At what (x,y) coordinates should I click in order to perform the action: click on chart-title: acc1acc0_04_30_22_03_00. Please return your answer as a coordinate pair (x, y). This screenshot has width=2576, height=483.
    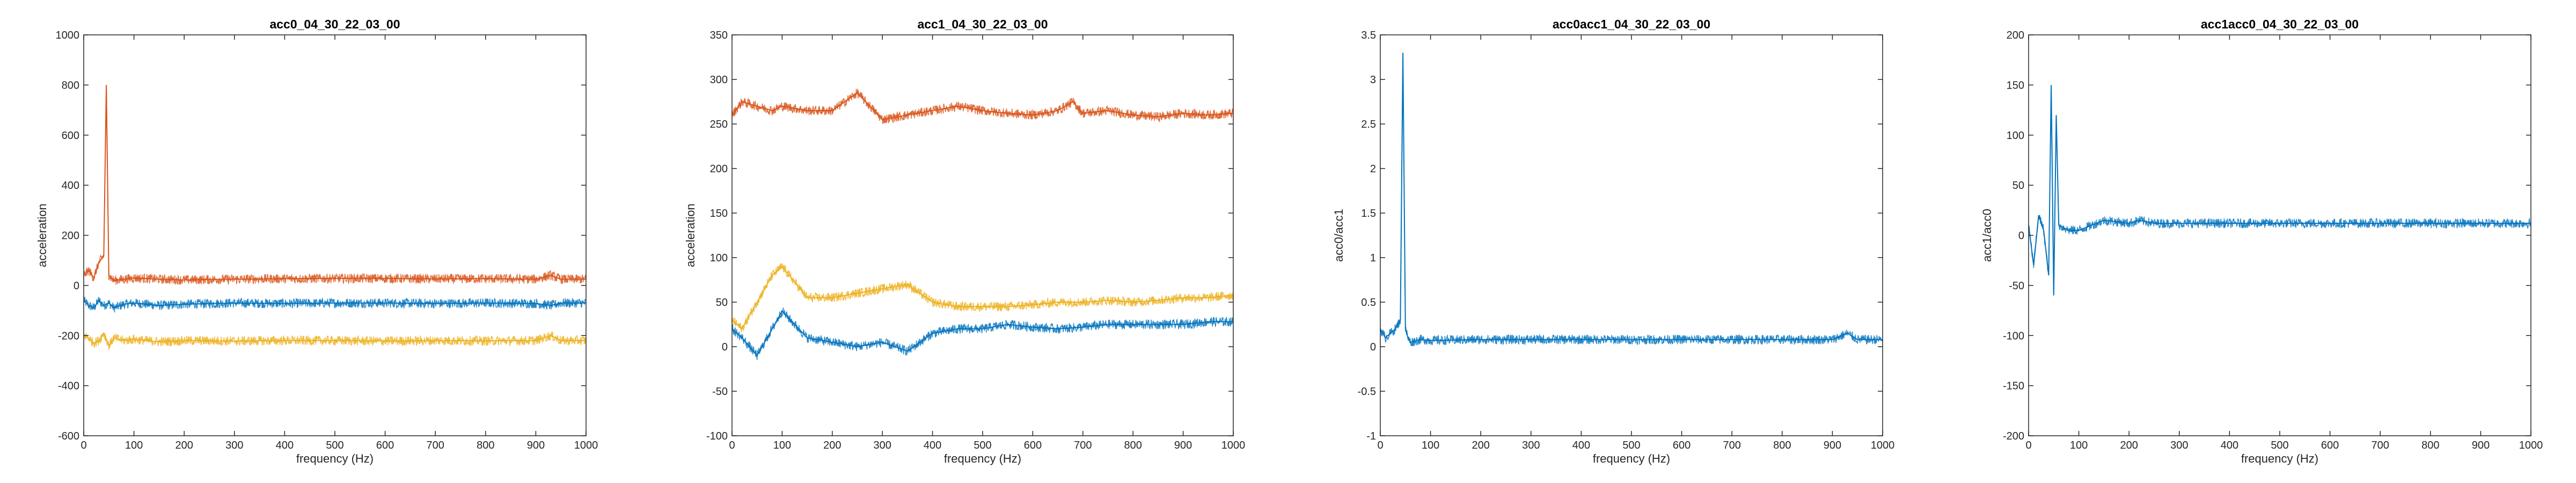
    Looking at the image, I should click on (2280, 24).